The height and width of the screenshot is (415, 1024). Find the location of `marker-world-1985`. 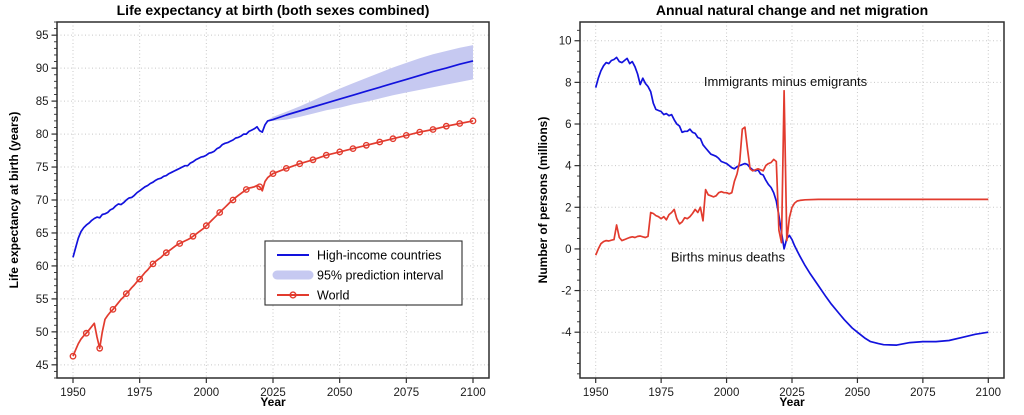

marker-world-1985 is located at coordinates (166, 253).